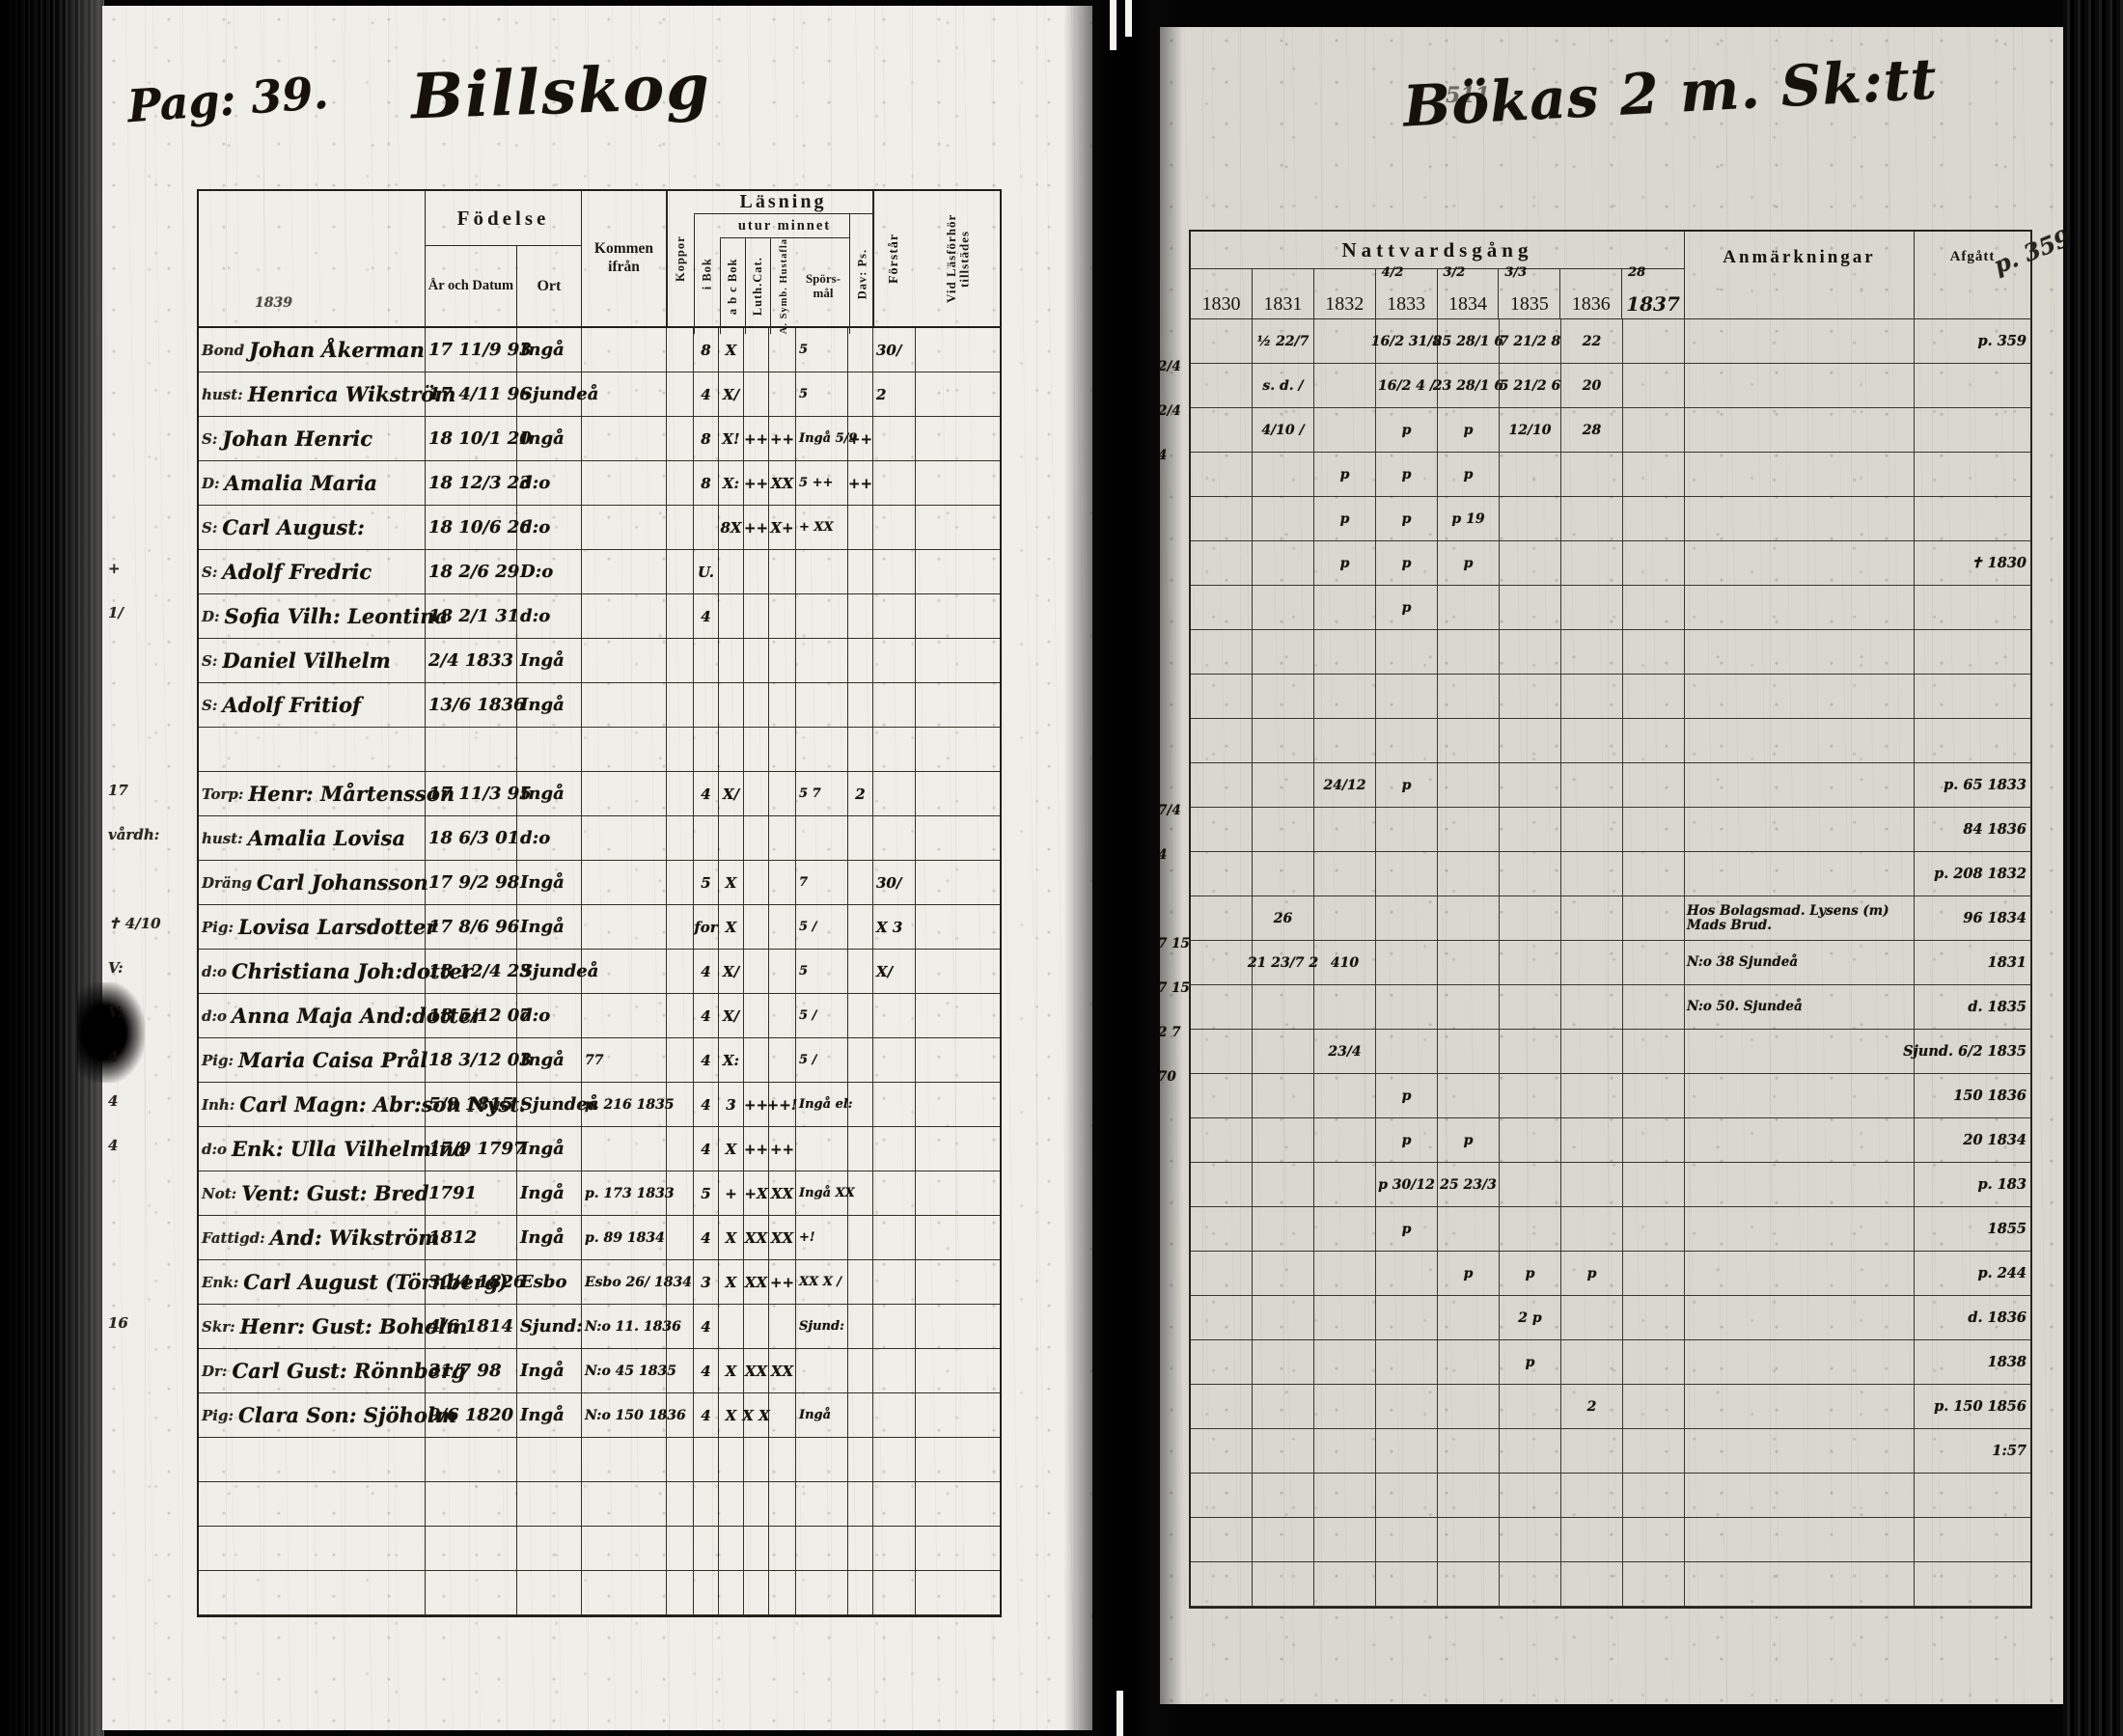  I want to click on afgatt-header: Afgått, so click(1972, 256).